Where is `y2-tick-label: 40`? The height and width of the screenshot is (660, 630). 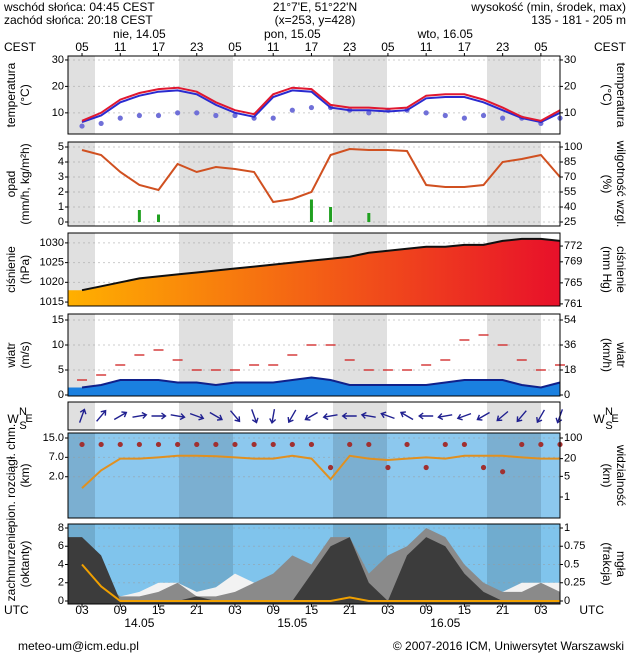
y2-tick-label: 40 is located at coordinates (570, 207).